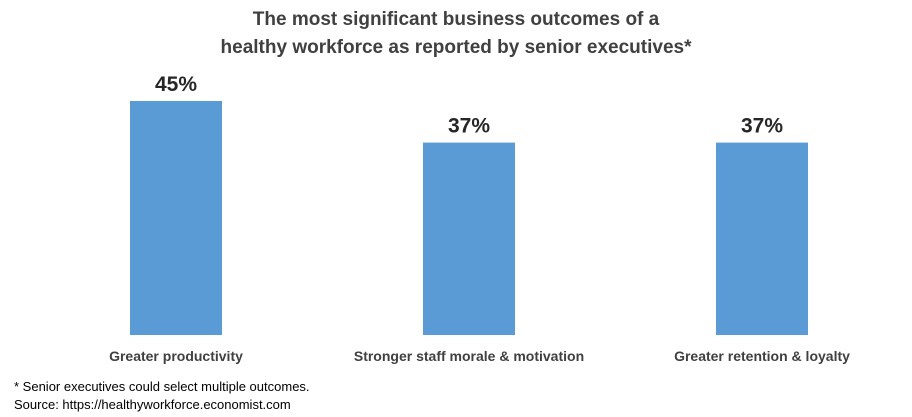 Image resolution: width=912 pixels, height=417 pixels. Describe the element at coordinates (469, 356) in the screenshot. I see `category-label-2: Stronger staff morale & motivation` at that location.